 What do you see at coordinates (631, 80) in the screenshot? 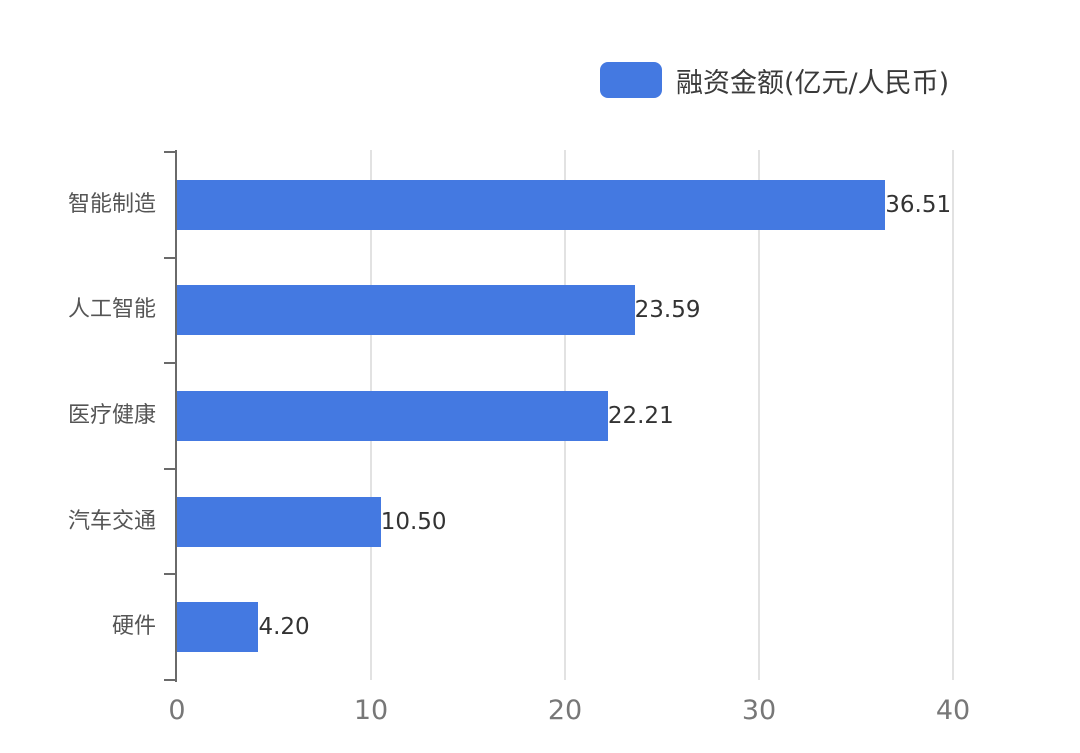
I see `legend-swatch` at bounding box center [631, 80].